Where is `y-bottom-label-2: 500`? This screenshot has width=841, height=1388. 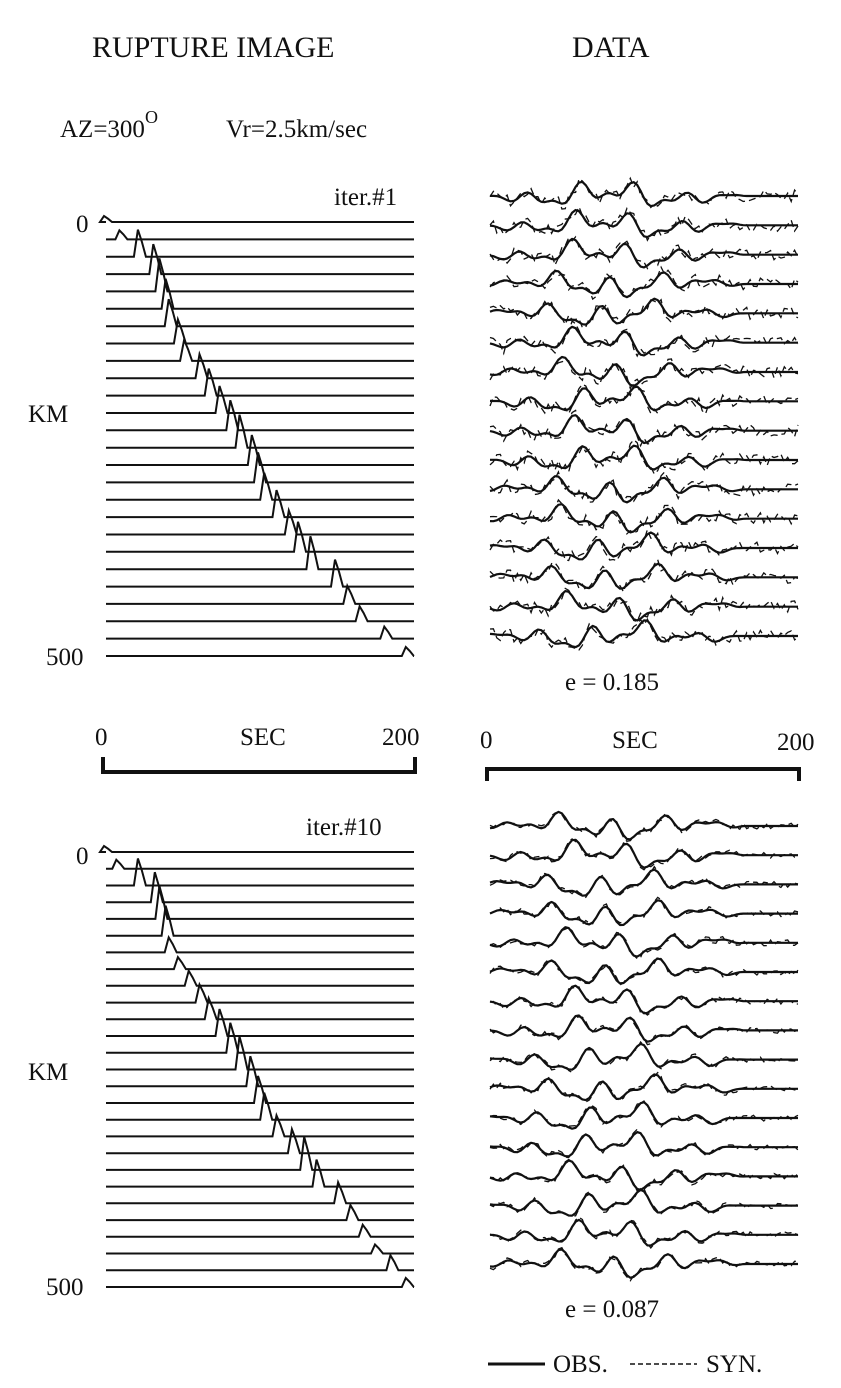 y-bottom-label-2: 500 is located at coordinates (65, 1287).